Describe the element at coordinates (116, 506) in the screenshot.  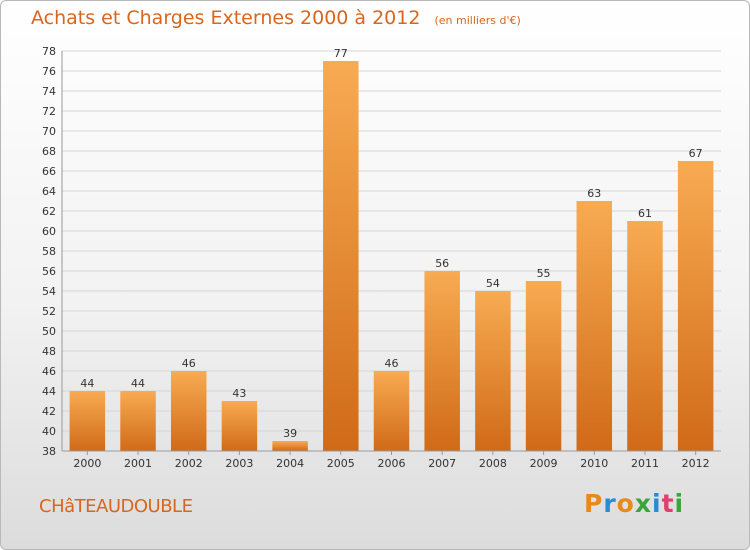
I see `city-name: CHâTEAUDOUBLE` at that location.